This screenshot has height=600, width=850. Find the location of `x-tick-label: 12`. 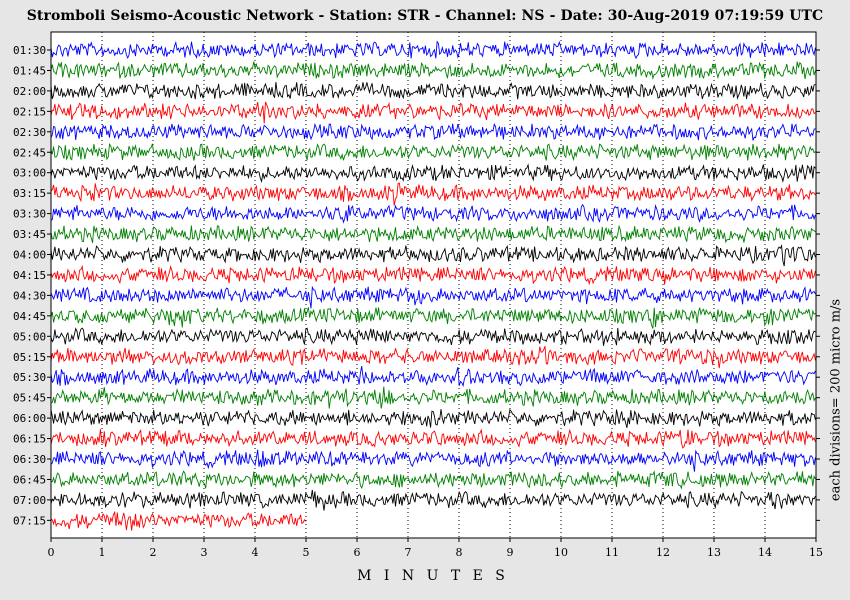

x-tick-label: 12 is located at coordinates (663, 552).